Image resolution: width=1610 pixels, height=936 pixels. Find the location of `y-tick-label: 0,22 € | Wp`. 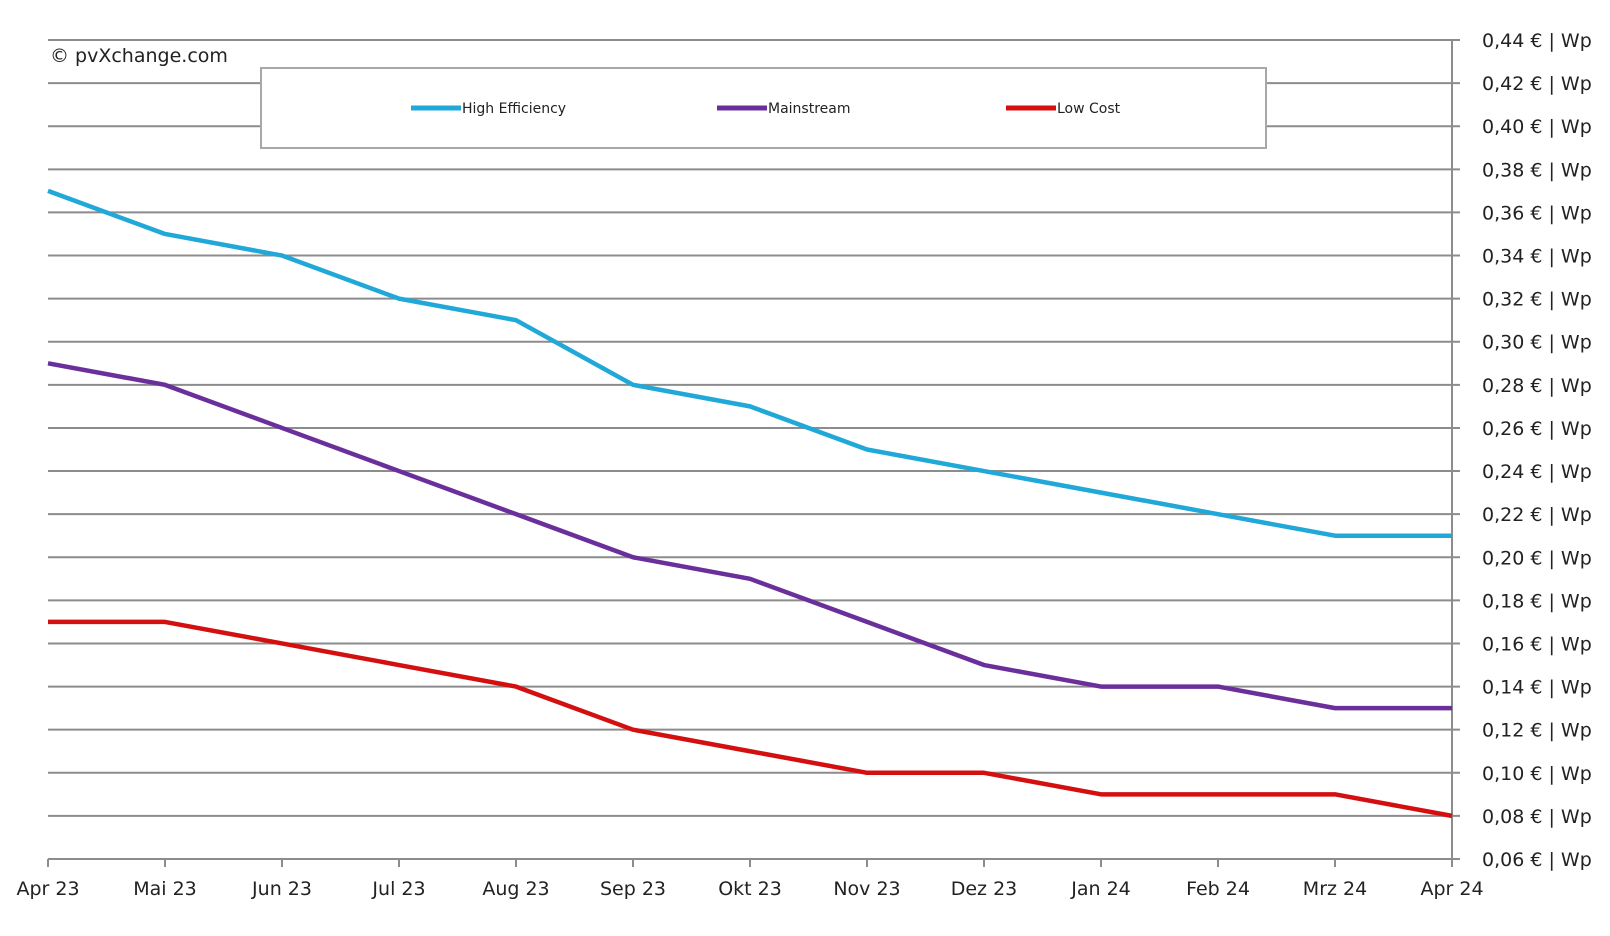

y-tick-label: 0,22 € | Wp is located at coordinates (1537, 515).